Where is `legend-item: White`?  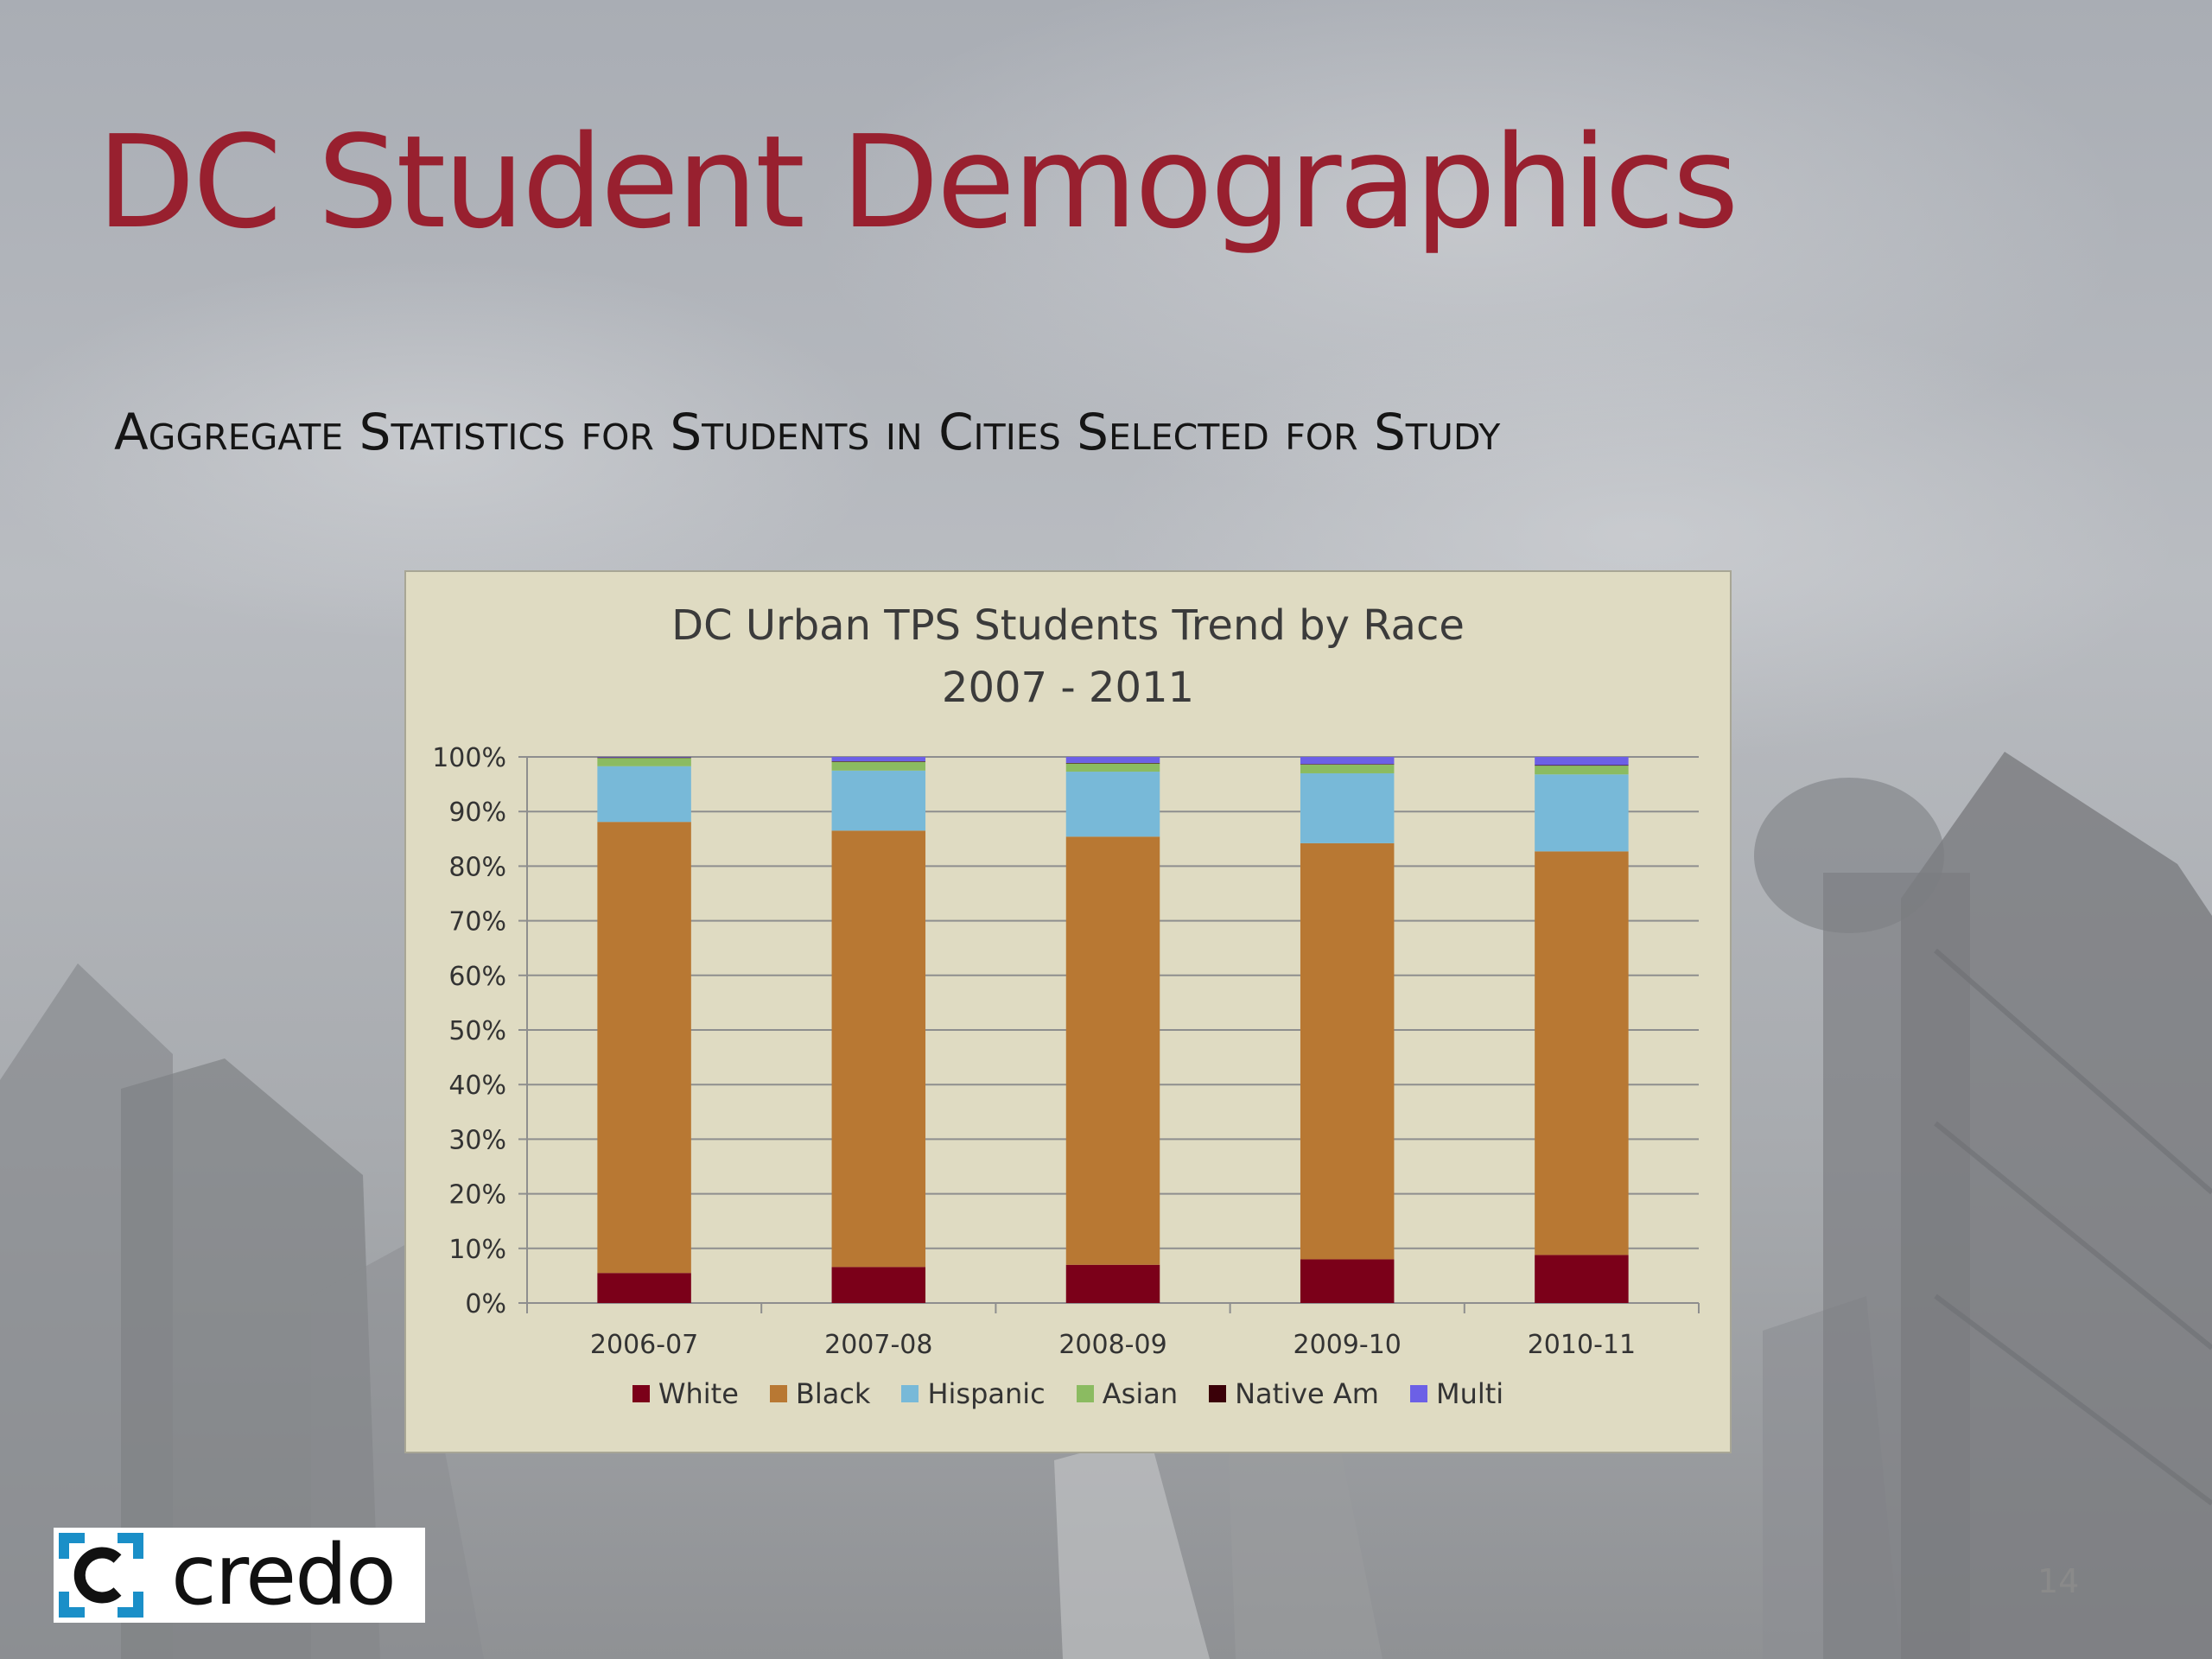
legend-item: White is located at coordinates (685, 1393).